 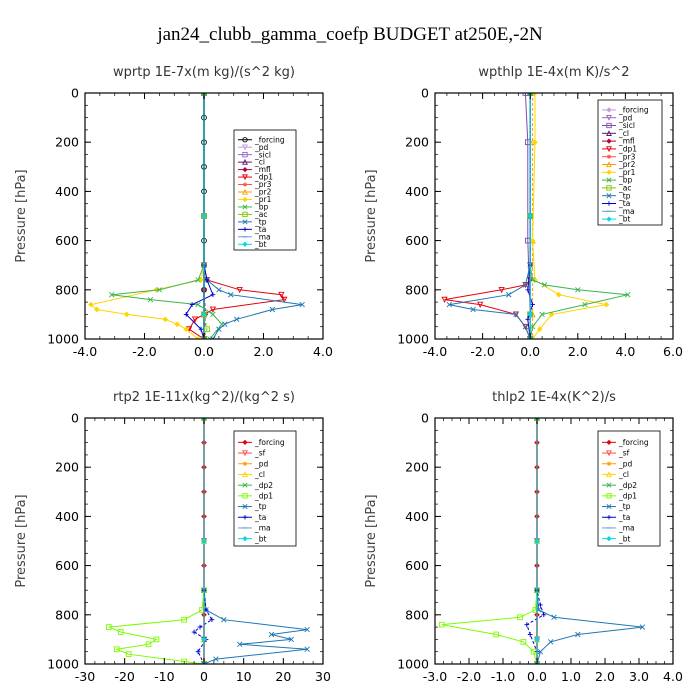 What do you see at coordinates (262, 169) in the screenshot?
I see `legend-entry: _mfl` at bounding box center [262, 169].